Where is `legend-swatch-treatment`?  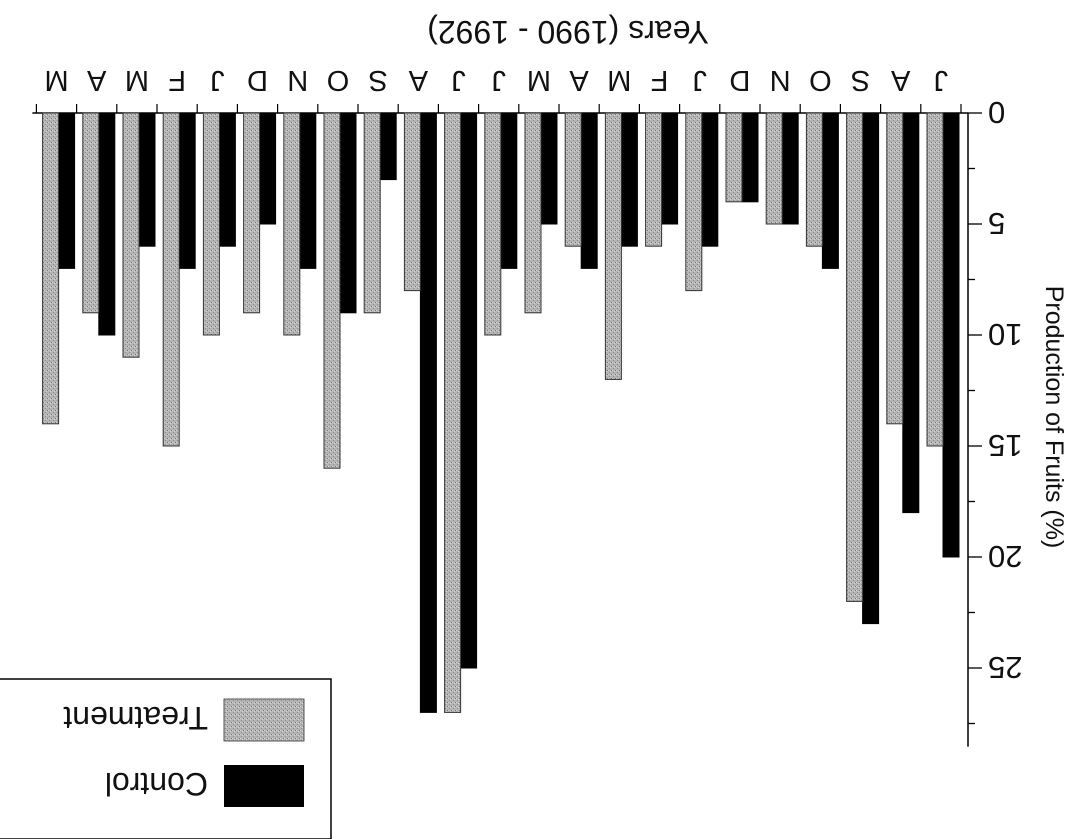
legend-swatch-treatment is located at coordinates (264, 720).